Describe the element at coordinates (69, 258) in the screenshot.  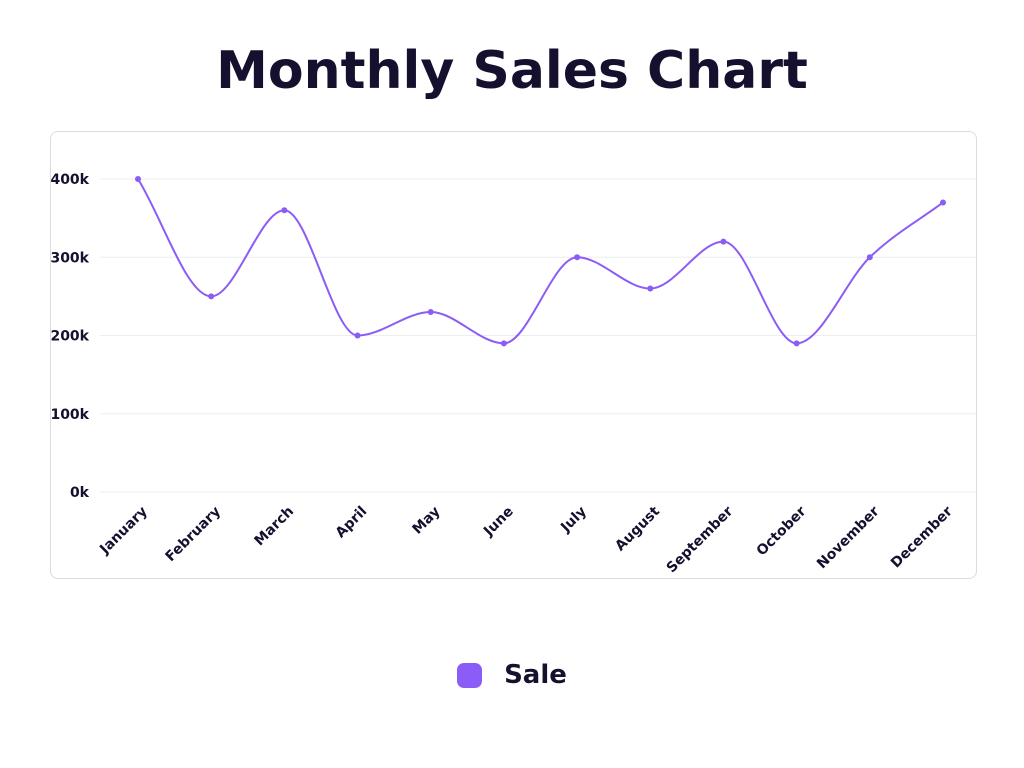
I see `y-tick-label: 300k` at that location.